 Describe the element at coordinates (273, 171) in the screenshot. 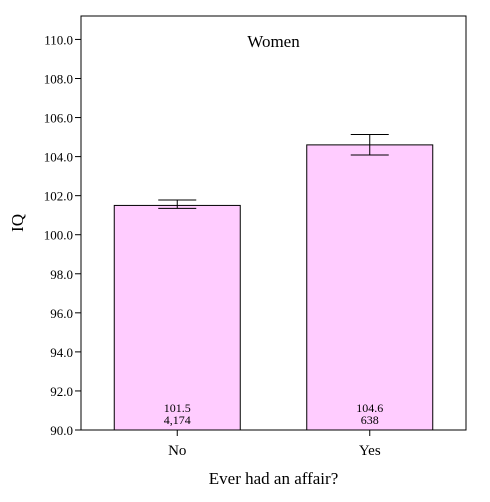

I see `error-bars` at that location.